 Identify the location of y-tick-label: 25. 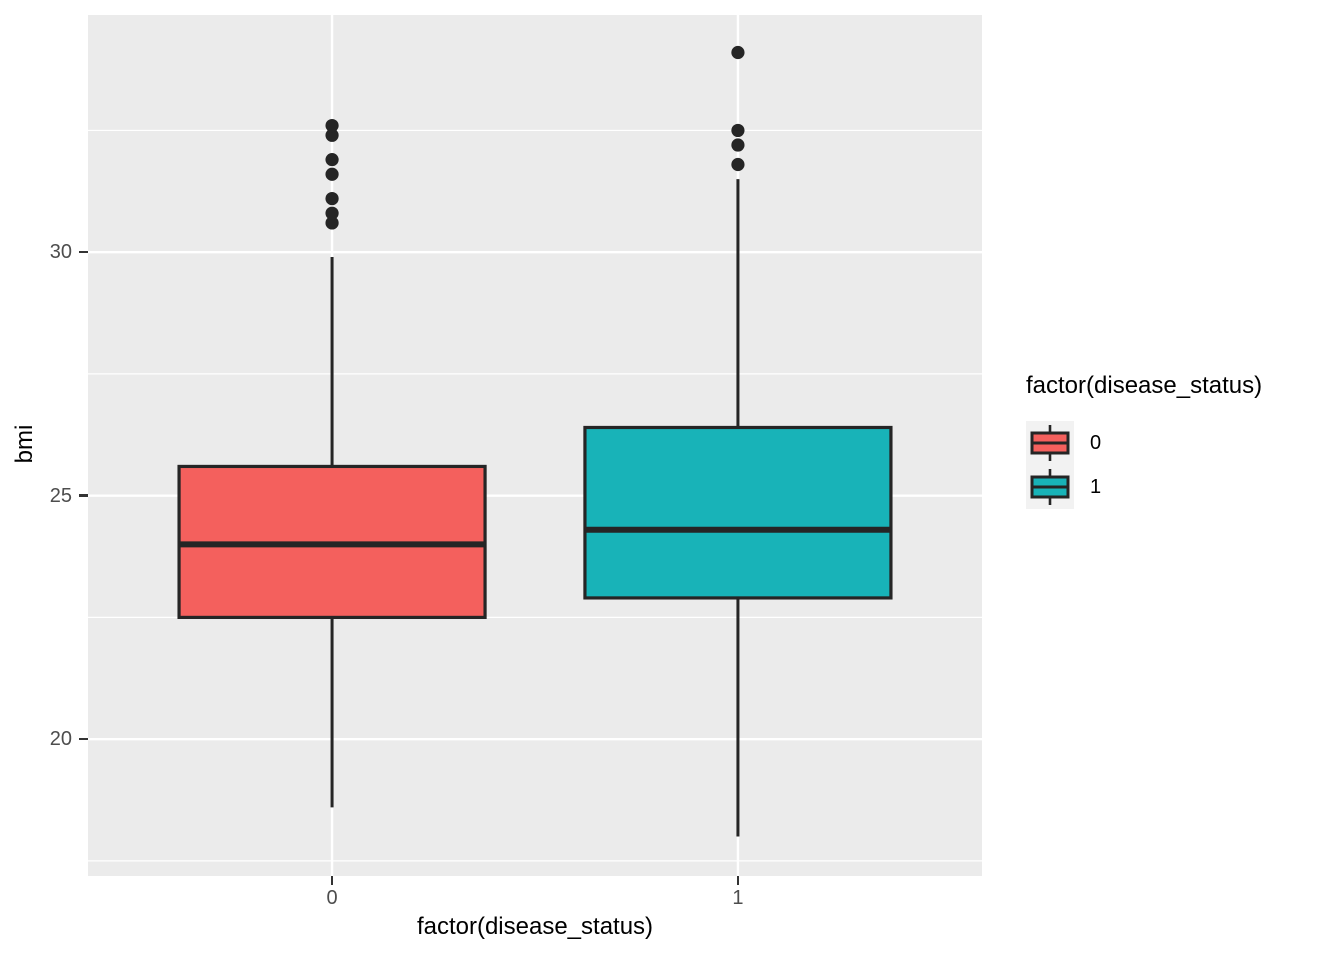
(60, 495).